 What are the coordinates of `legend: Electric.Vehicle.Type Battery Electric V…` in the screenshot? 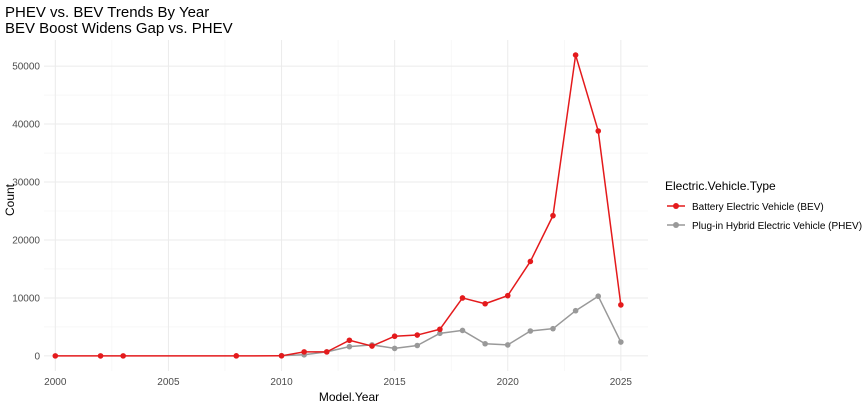 It's located at (763, 205).